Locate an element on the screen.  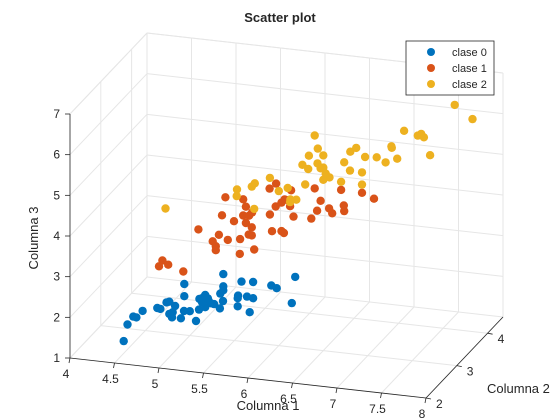
z-tick-label: 3 is located at coordinates (56, 277).